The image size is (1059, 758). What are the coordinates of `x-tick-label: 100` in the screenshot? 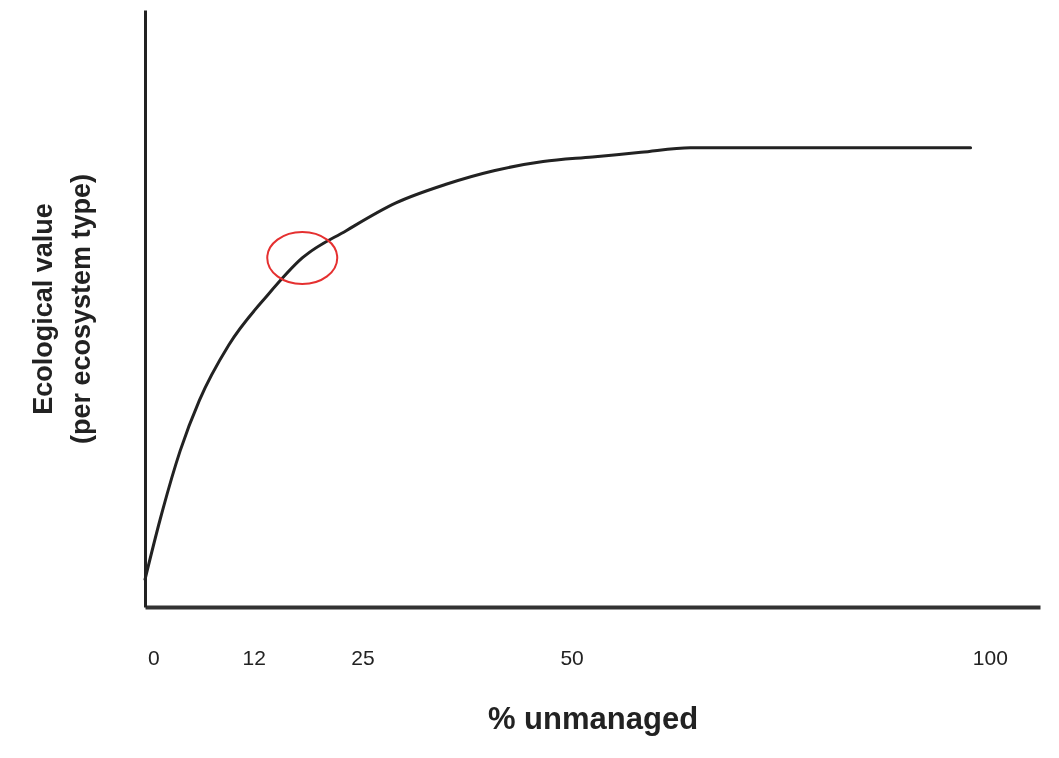 It's located at (990, 657).